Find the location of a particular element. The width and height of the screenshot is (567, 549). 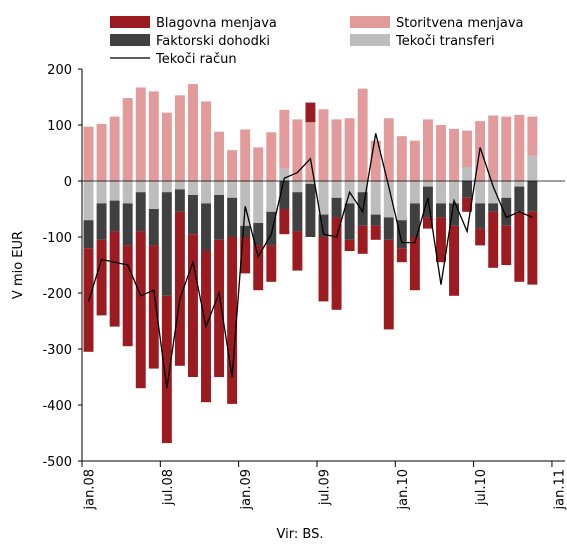

legend-label: Storitvena menjava is located at coordinates (460, 23).